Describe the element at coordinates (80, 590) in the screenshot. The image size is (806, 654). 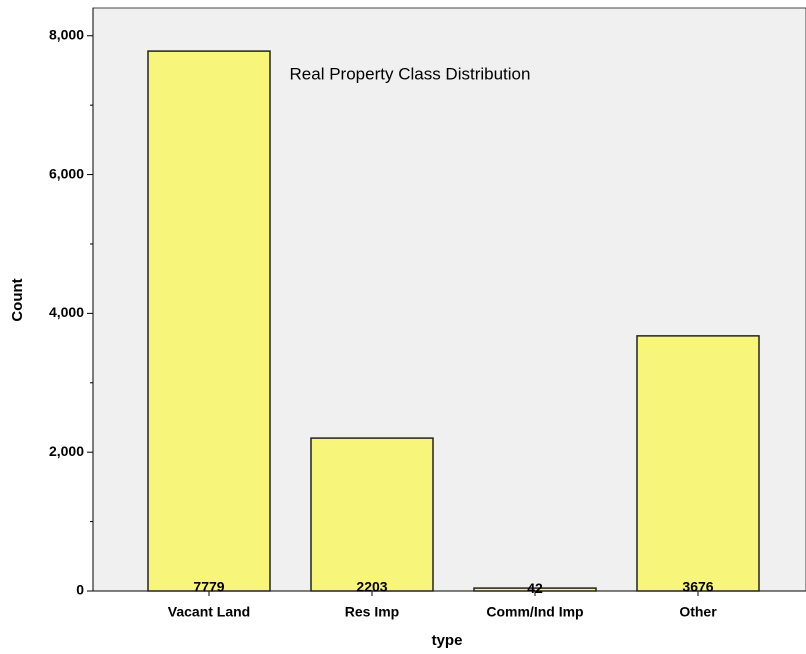
I see `y-tick-label: 0` at that location.